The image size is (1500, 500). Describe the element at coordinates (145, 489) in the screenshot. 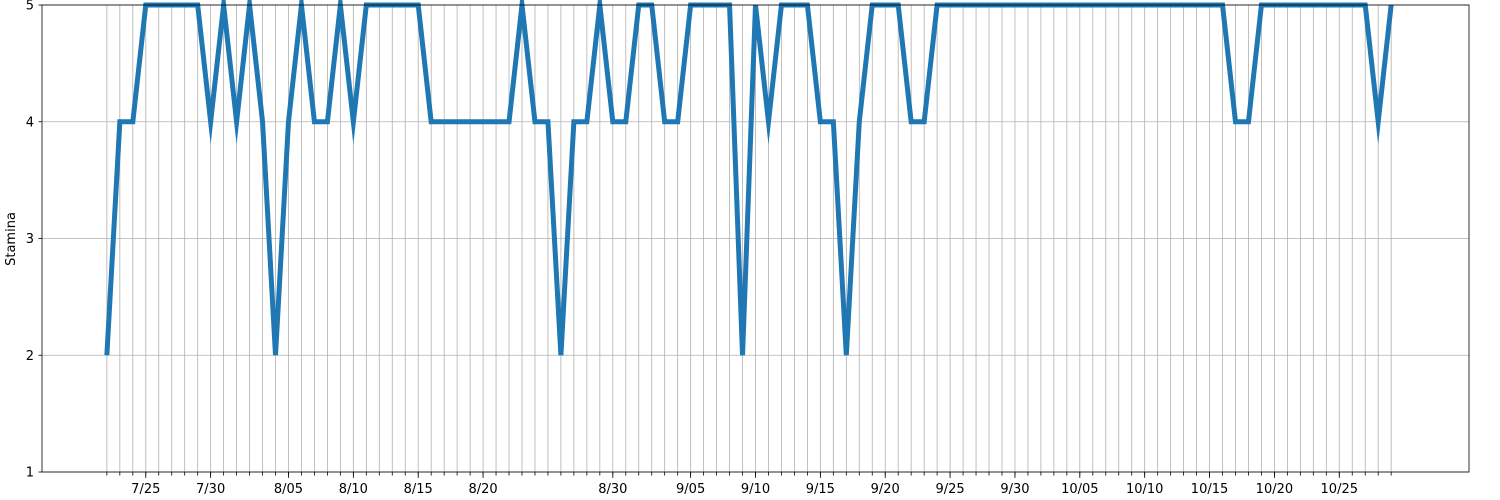

I see `x-tick-label: 7/25` at that location.